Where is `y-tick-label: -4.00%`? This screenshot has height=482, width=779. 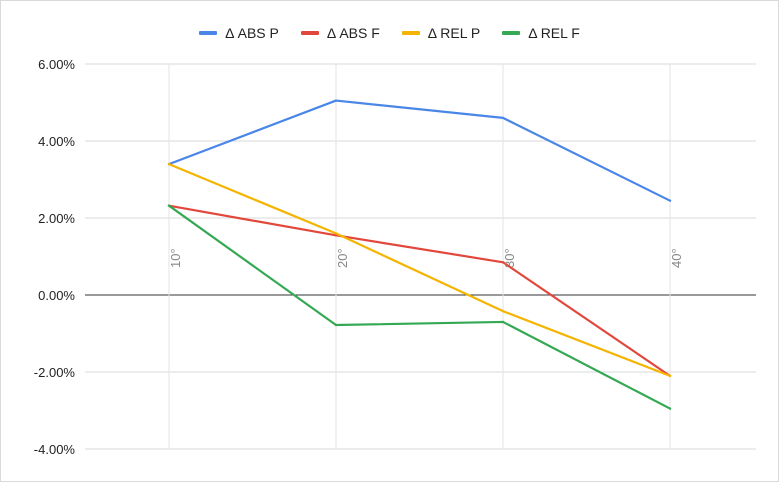
y-tick-label: -4.00% is located at coordinates (55, 449).